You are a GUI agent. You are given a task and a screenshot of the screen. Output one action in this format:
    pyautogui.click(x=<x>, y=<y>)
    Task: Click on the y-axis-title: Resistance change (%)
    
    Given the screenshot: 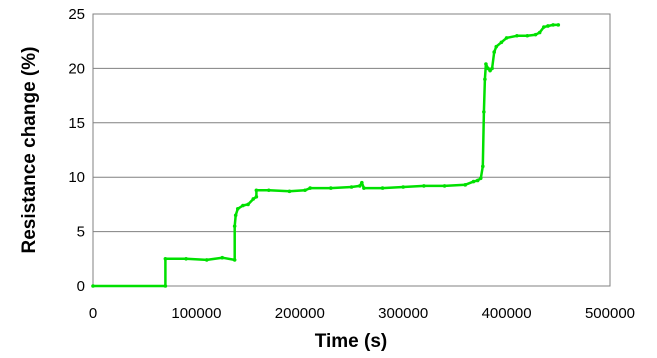 What is the action you would take?
    pyautogui.click(x=29, y=150)
    